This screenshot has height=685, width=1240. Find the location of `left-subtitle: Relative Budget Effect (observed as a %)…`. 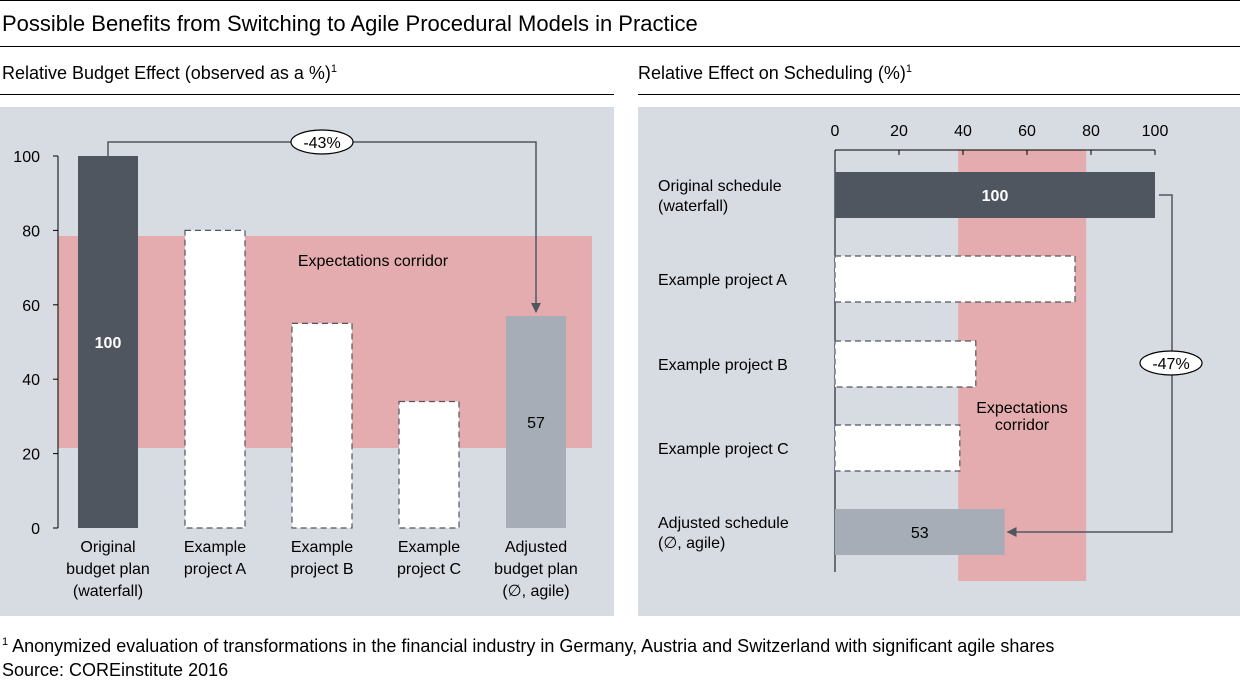

left-subtitle: Relative Budget Effect (observed as a %)… is located at coordinates (169, 73).